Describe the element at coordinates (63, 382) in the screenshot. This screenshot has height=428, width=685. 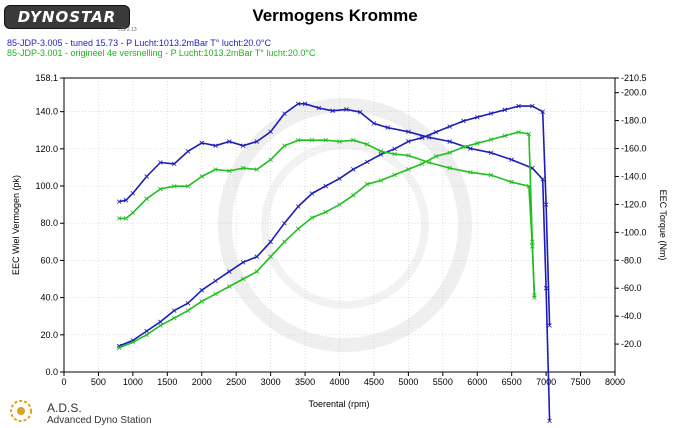
I see `x-tick-label: 0` at that location.